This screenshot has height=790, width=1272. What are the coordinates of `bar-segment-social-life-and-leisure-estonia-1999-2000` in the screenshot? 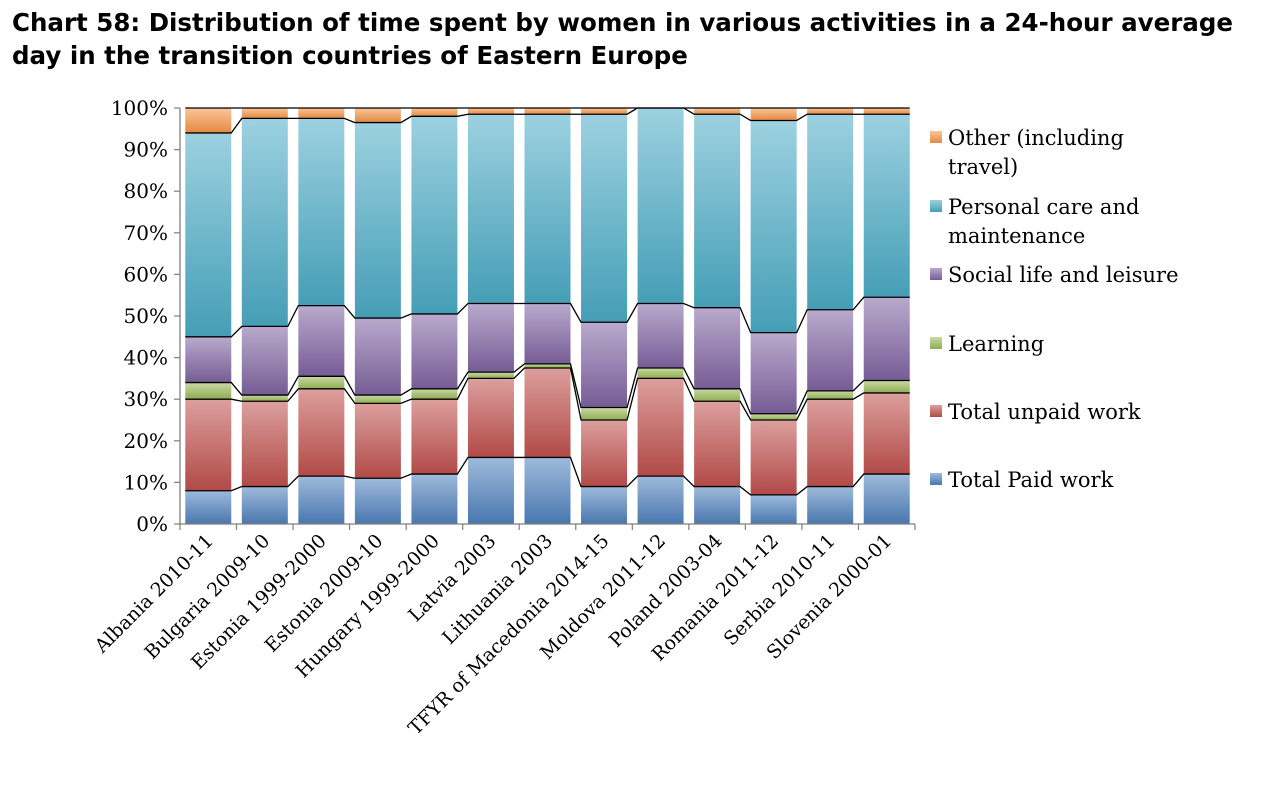 It's located at (321, 341).